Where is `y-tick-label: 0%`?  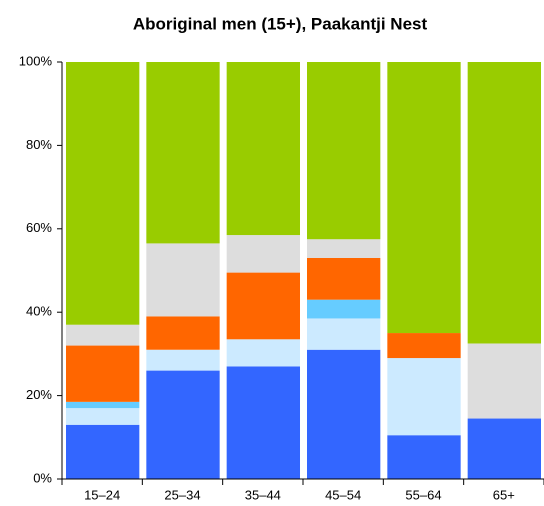
y-tick-label: 0% is located at coordinates (42, 477).